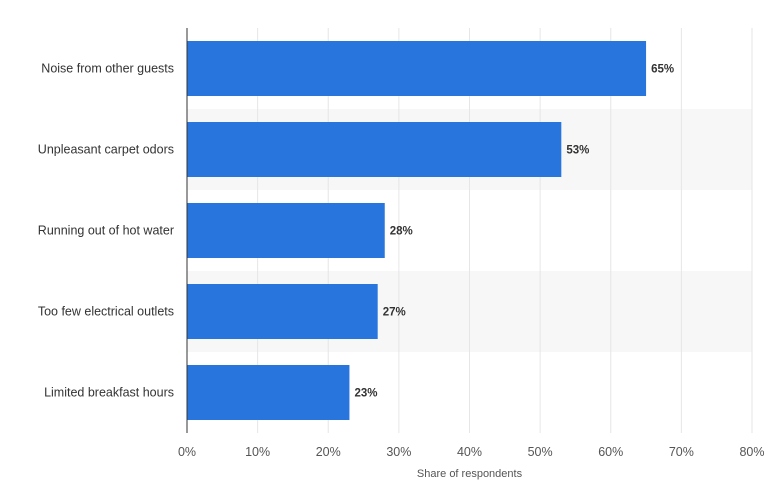 This screenshot has width=768, height=496. I want to click on category-label: Running out of hot water, so click(106, 231).